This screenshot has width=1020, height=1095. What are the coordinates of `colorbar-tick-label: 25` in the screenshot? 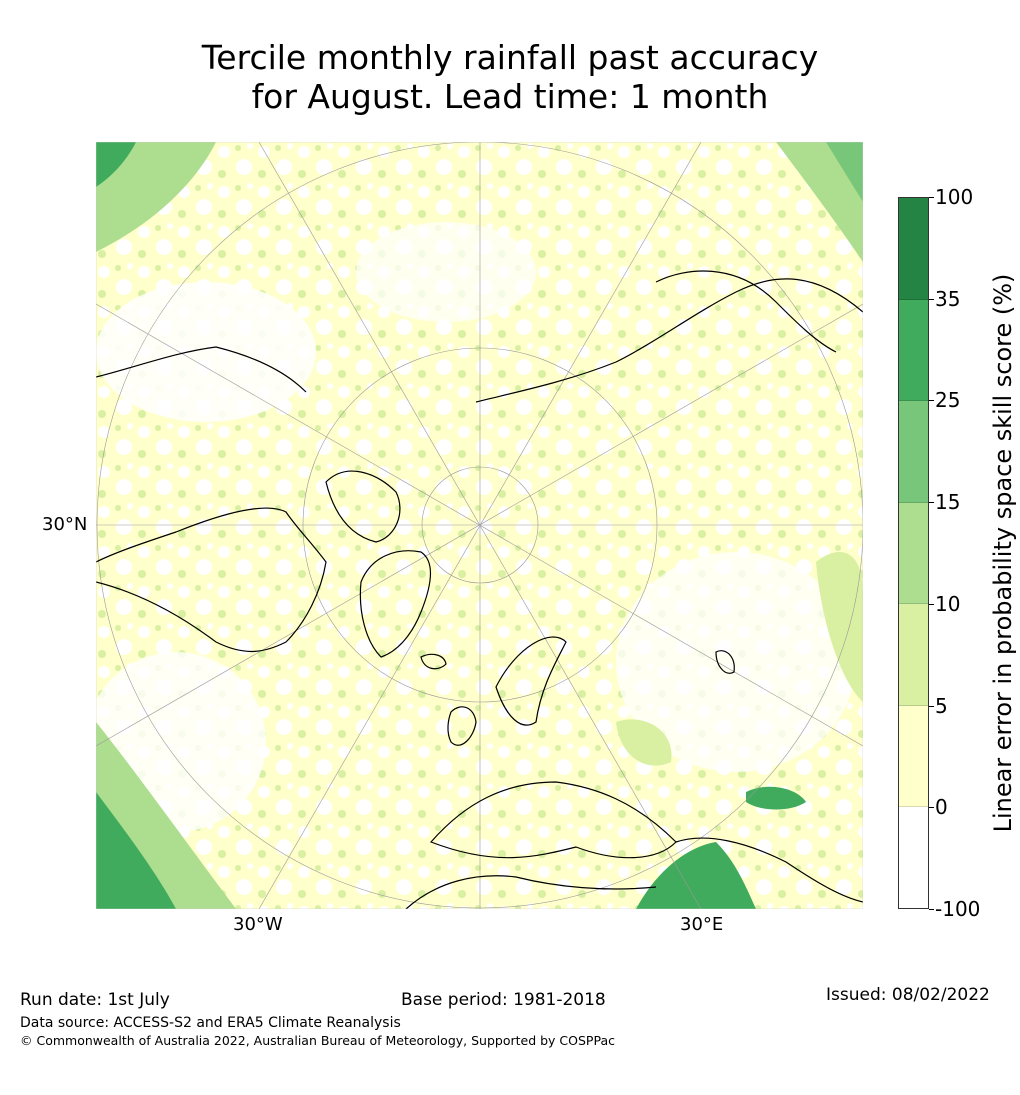 It's located at (948, 400).